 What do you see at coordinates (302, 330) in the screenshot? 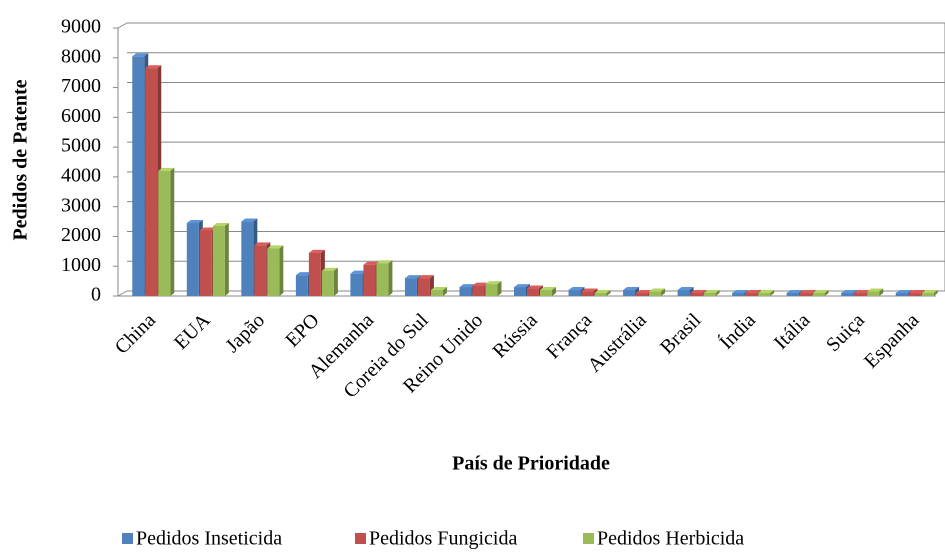
I see `x-tick-label: EPO` at bounding box center [302, 330].